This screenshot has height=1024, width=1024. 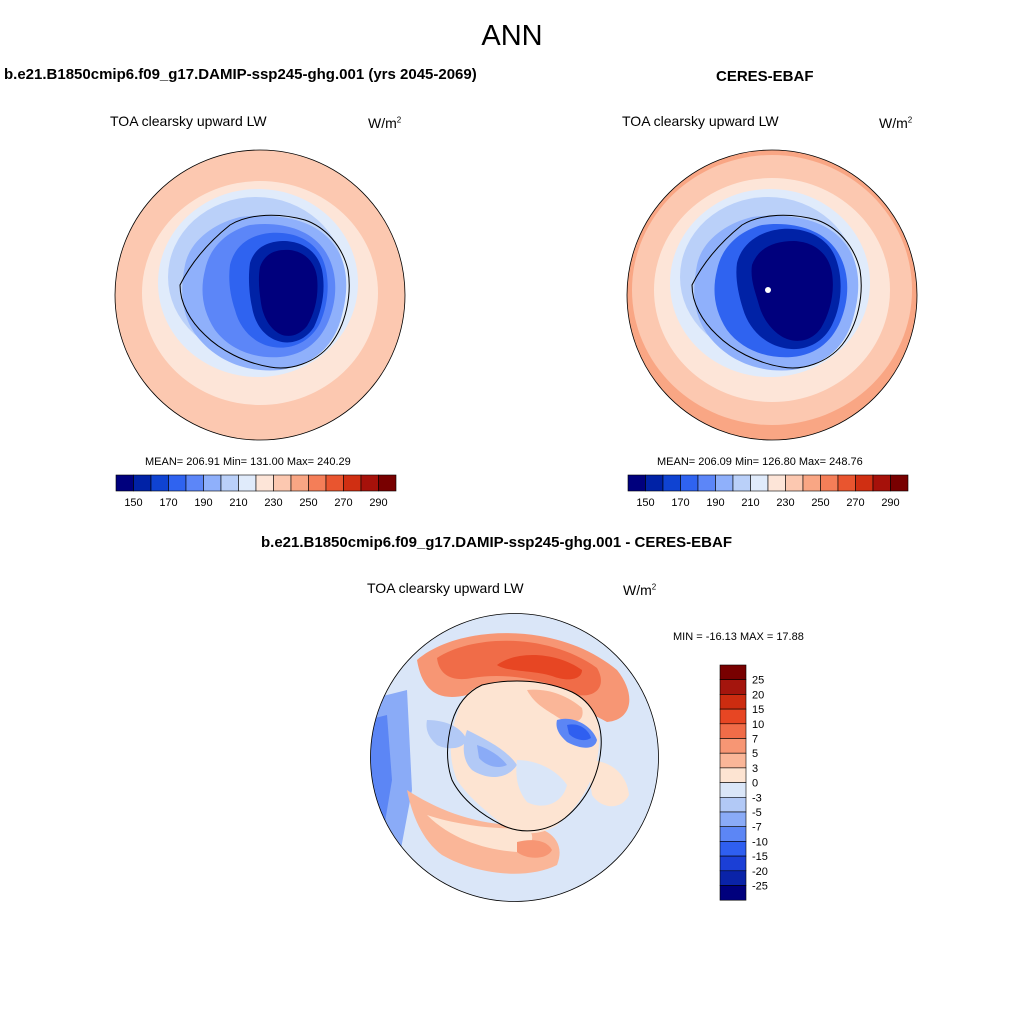 I want to click on diff-colorbar-tick-label: -10, so click(x=760, y=842).